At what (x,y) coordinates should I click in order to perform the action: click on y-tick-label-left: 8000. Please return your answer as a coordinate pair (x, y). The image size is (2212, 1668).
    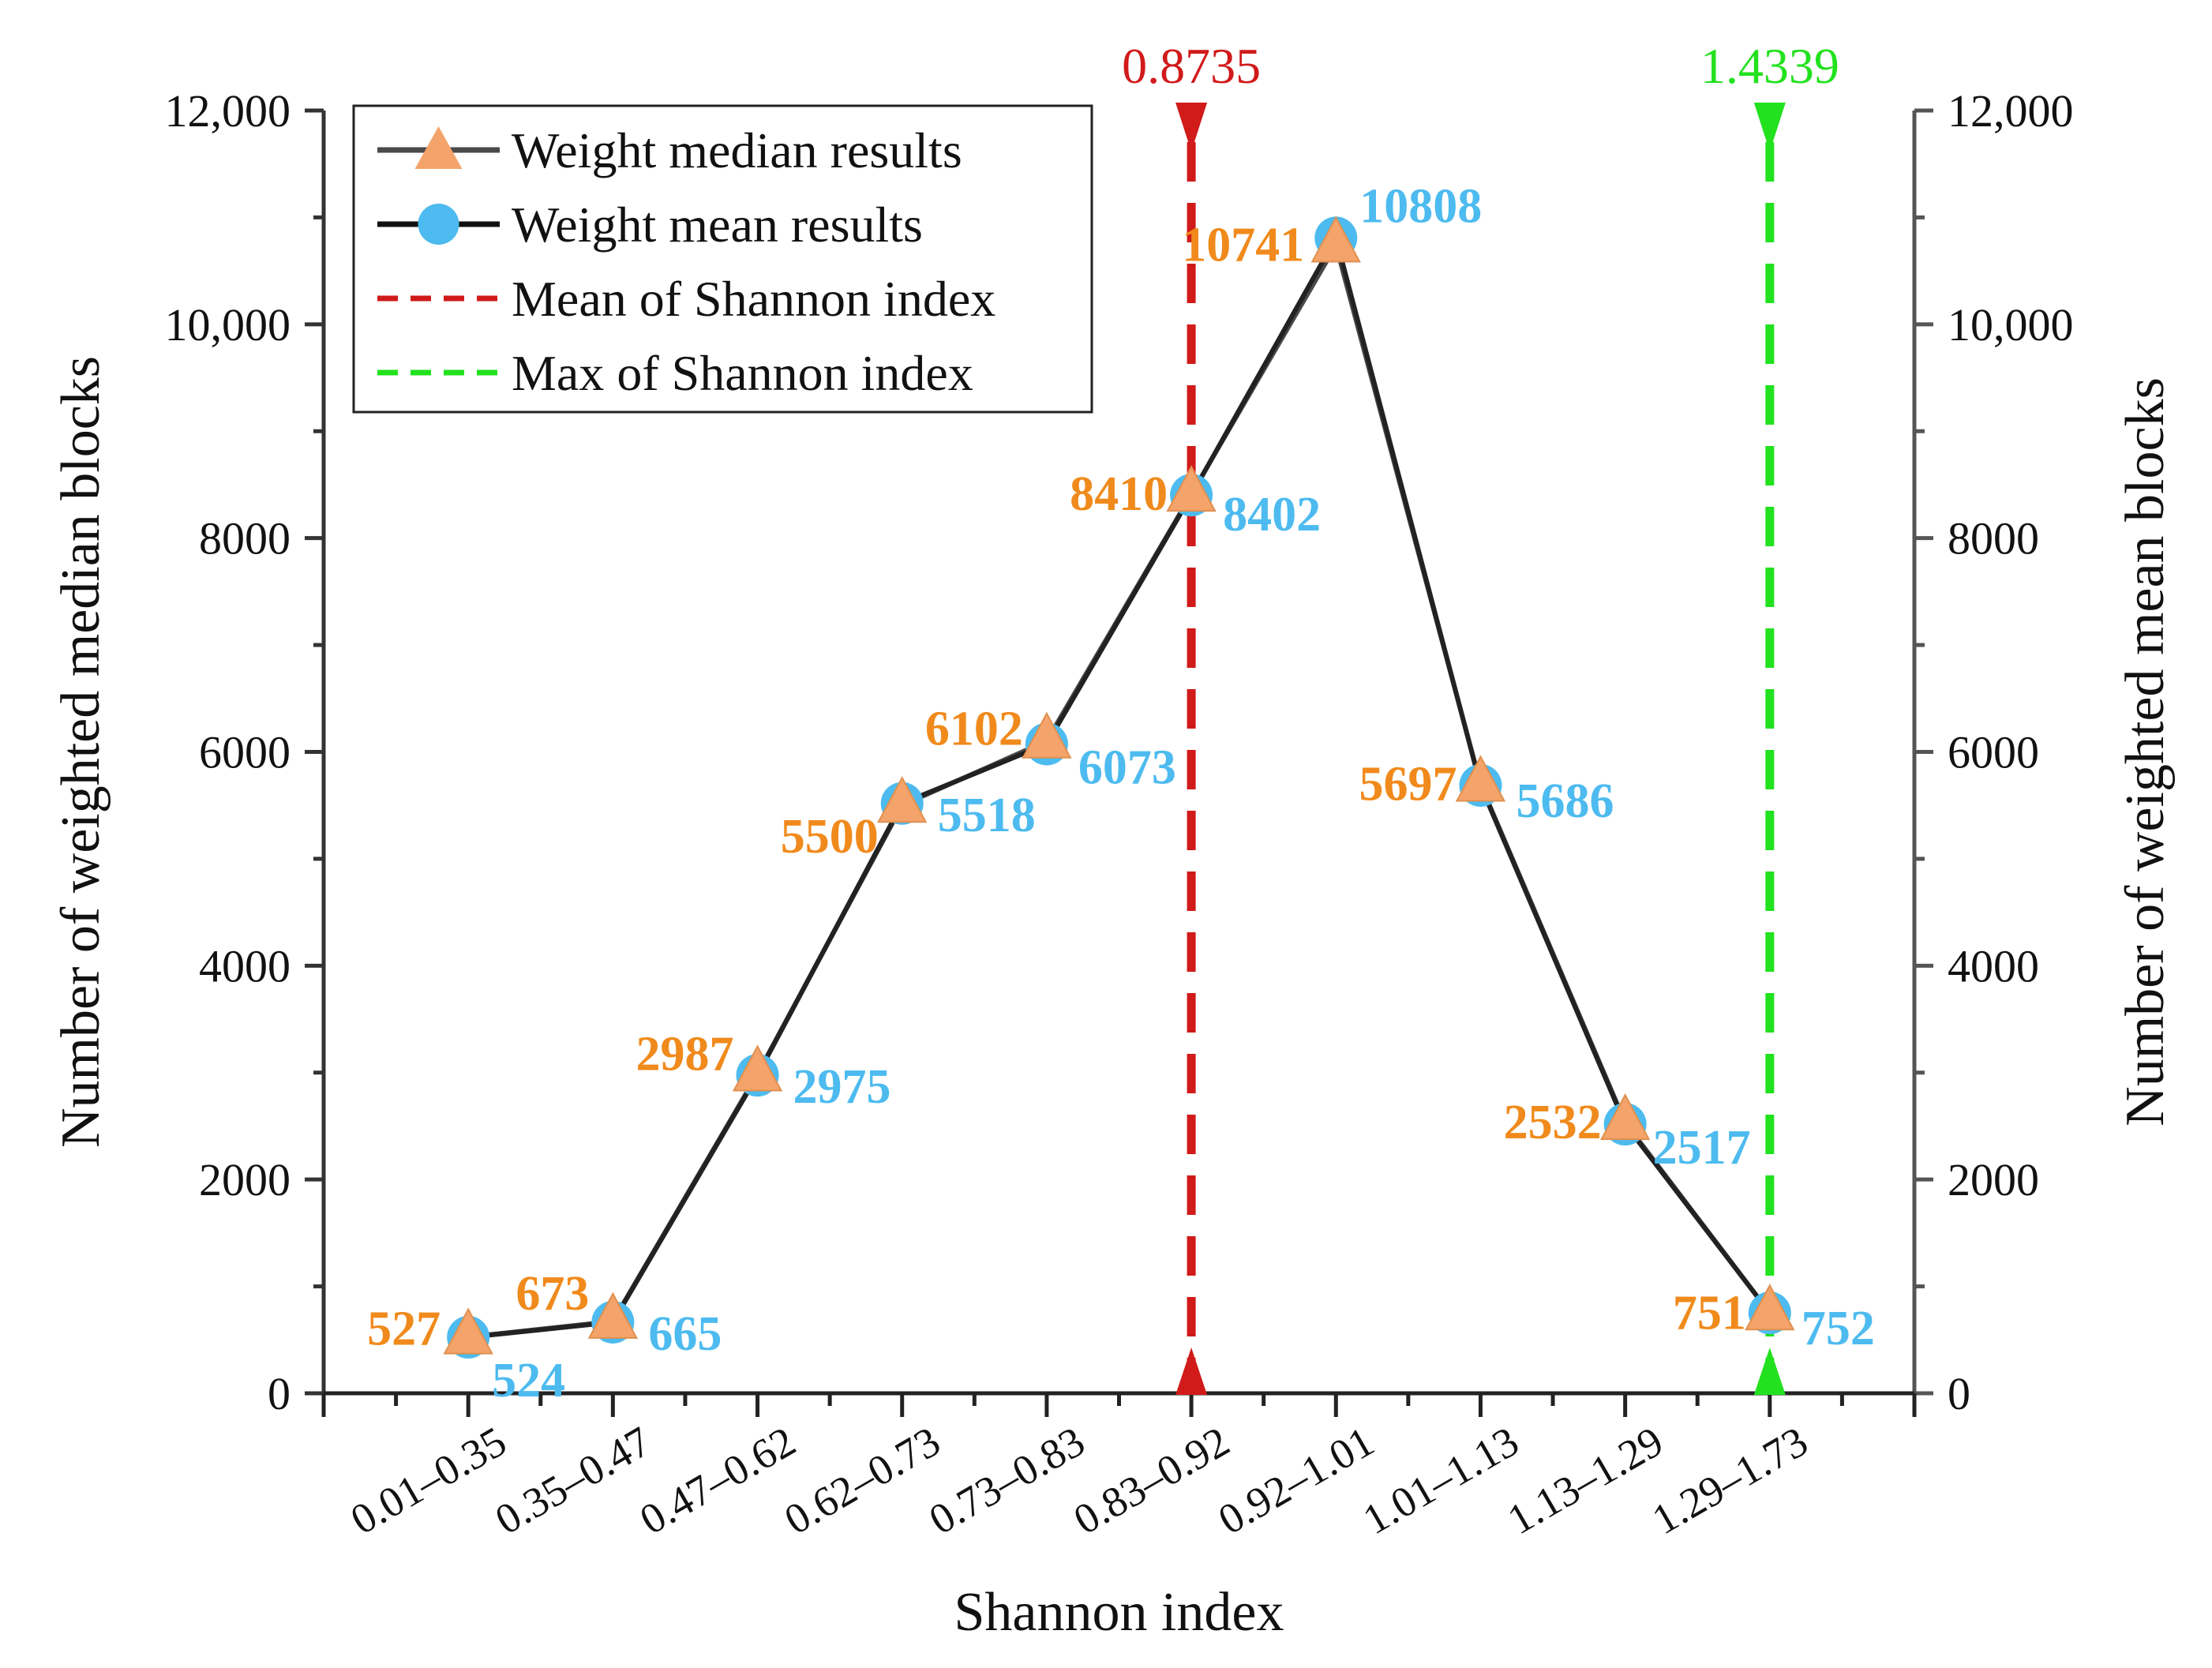
    Looking at the image, I should click on (245, 538).